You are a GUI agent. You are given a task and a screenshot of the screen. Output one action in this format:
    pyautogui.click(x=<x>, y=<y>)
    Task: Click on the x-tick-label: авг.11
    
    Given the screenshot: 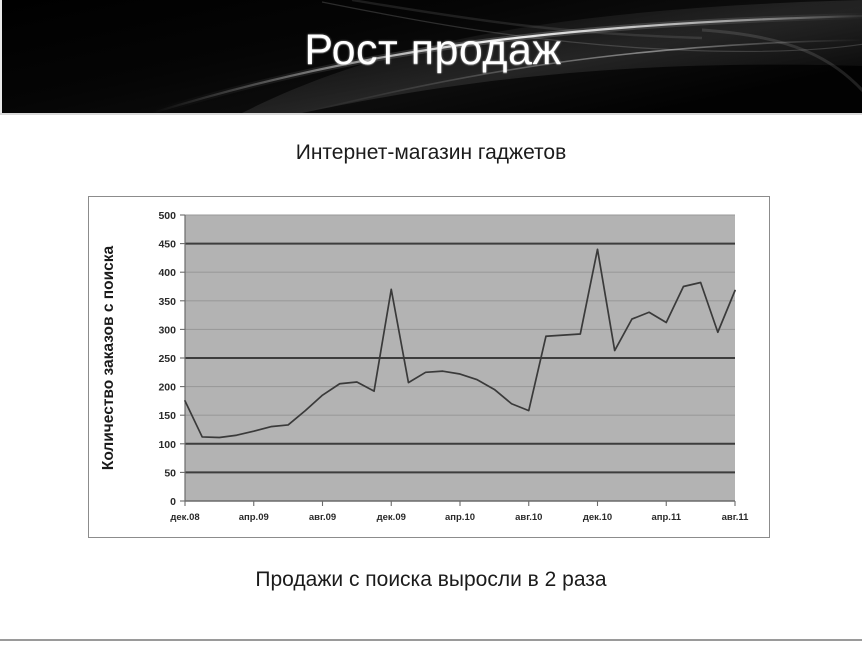 What is the action you would take?
    pyautogui.click(x=736, y=517)
    